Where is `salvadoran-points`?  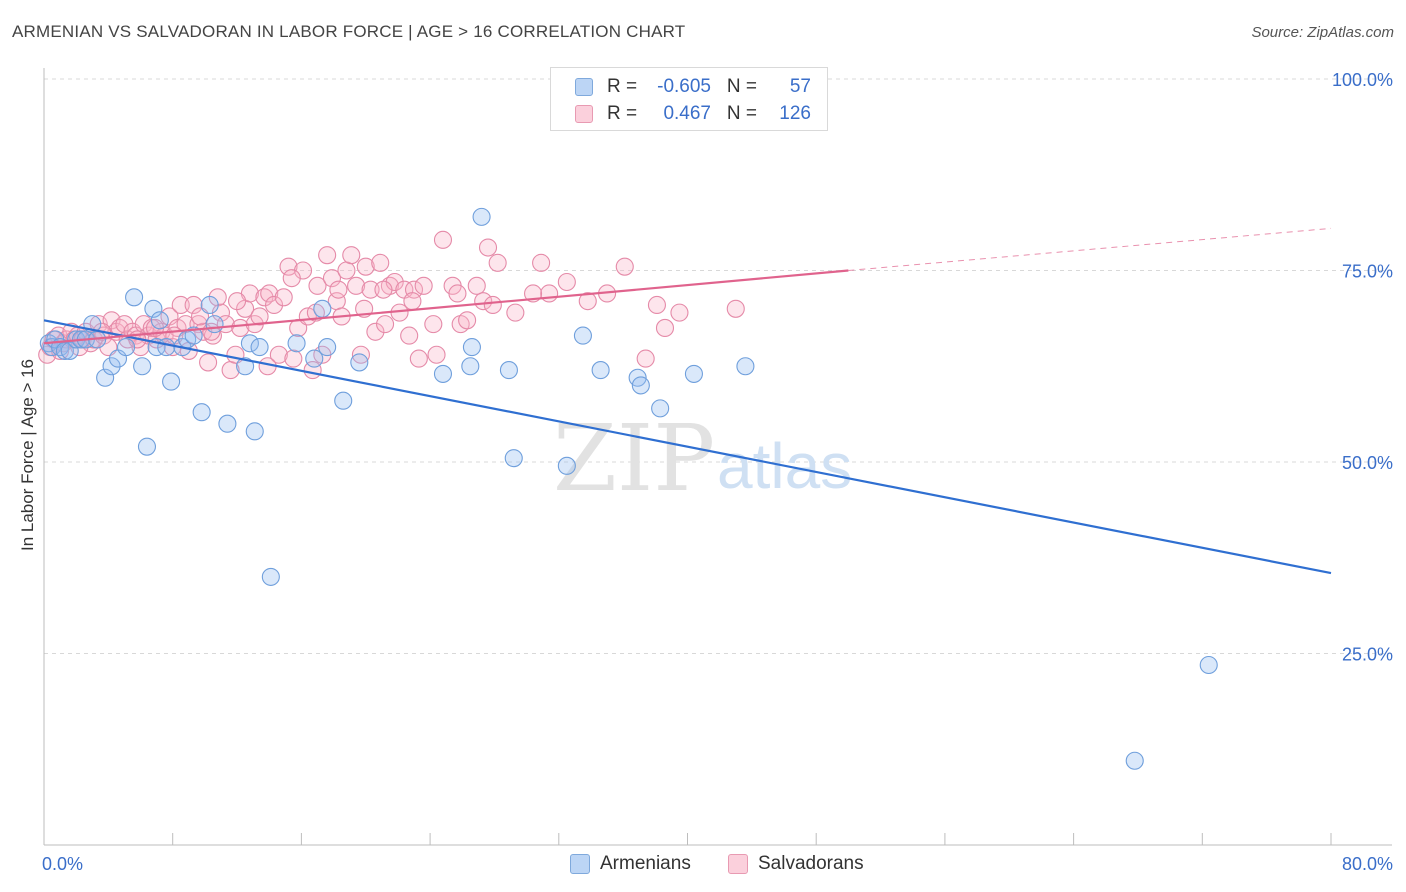
salvadoran-points is located at coordinates (391, 305).